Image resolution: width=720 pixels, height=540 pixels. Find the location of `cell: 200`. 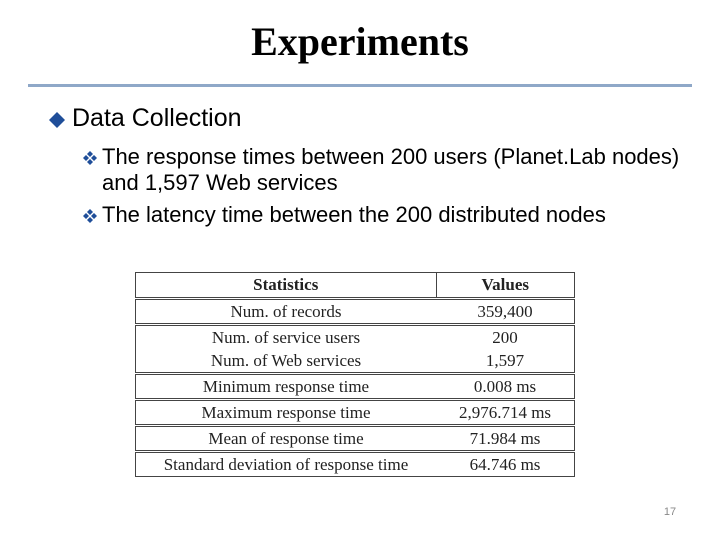

cell: 200 is located at coordinates (505, 336).